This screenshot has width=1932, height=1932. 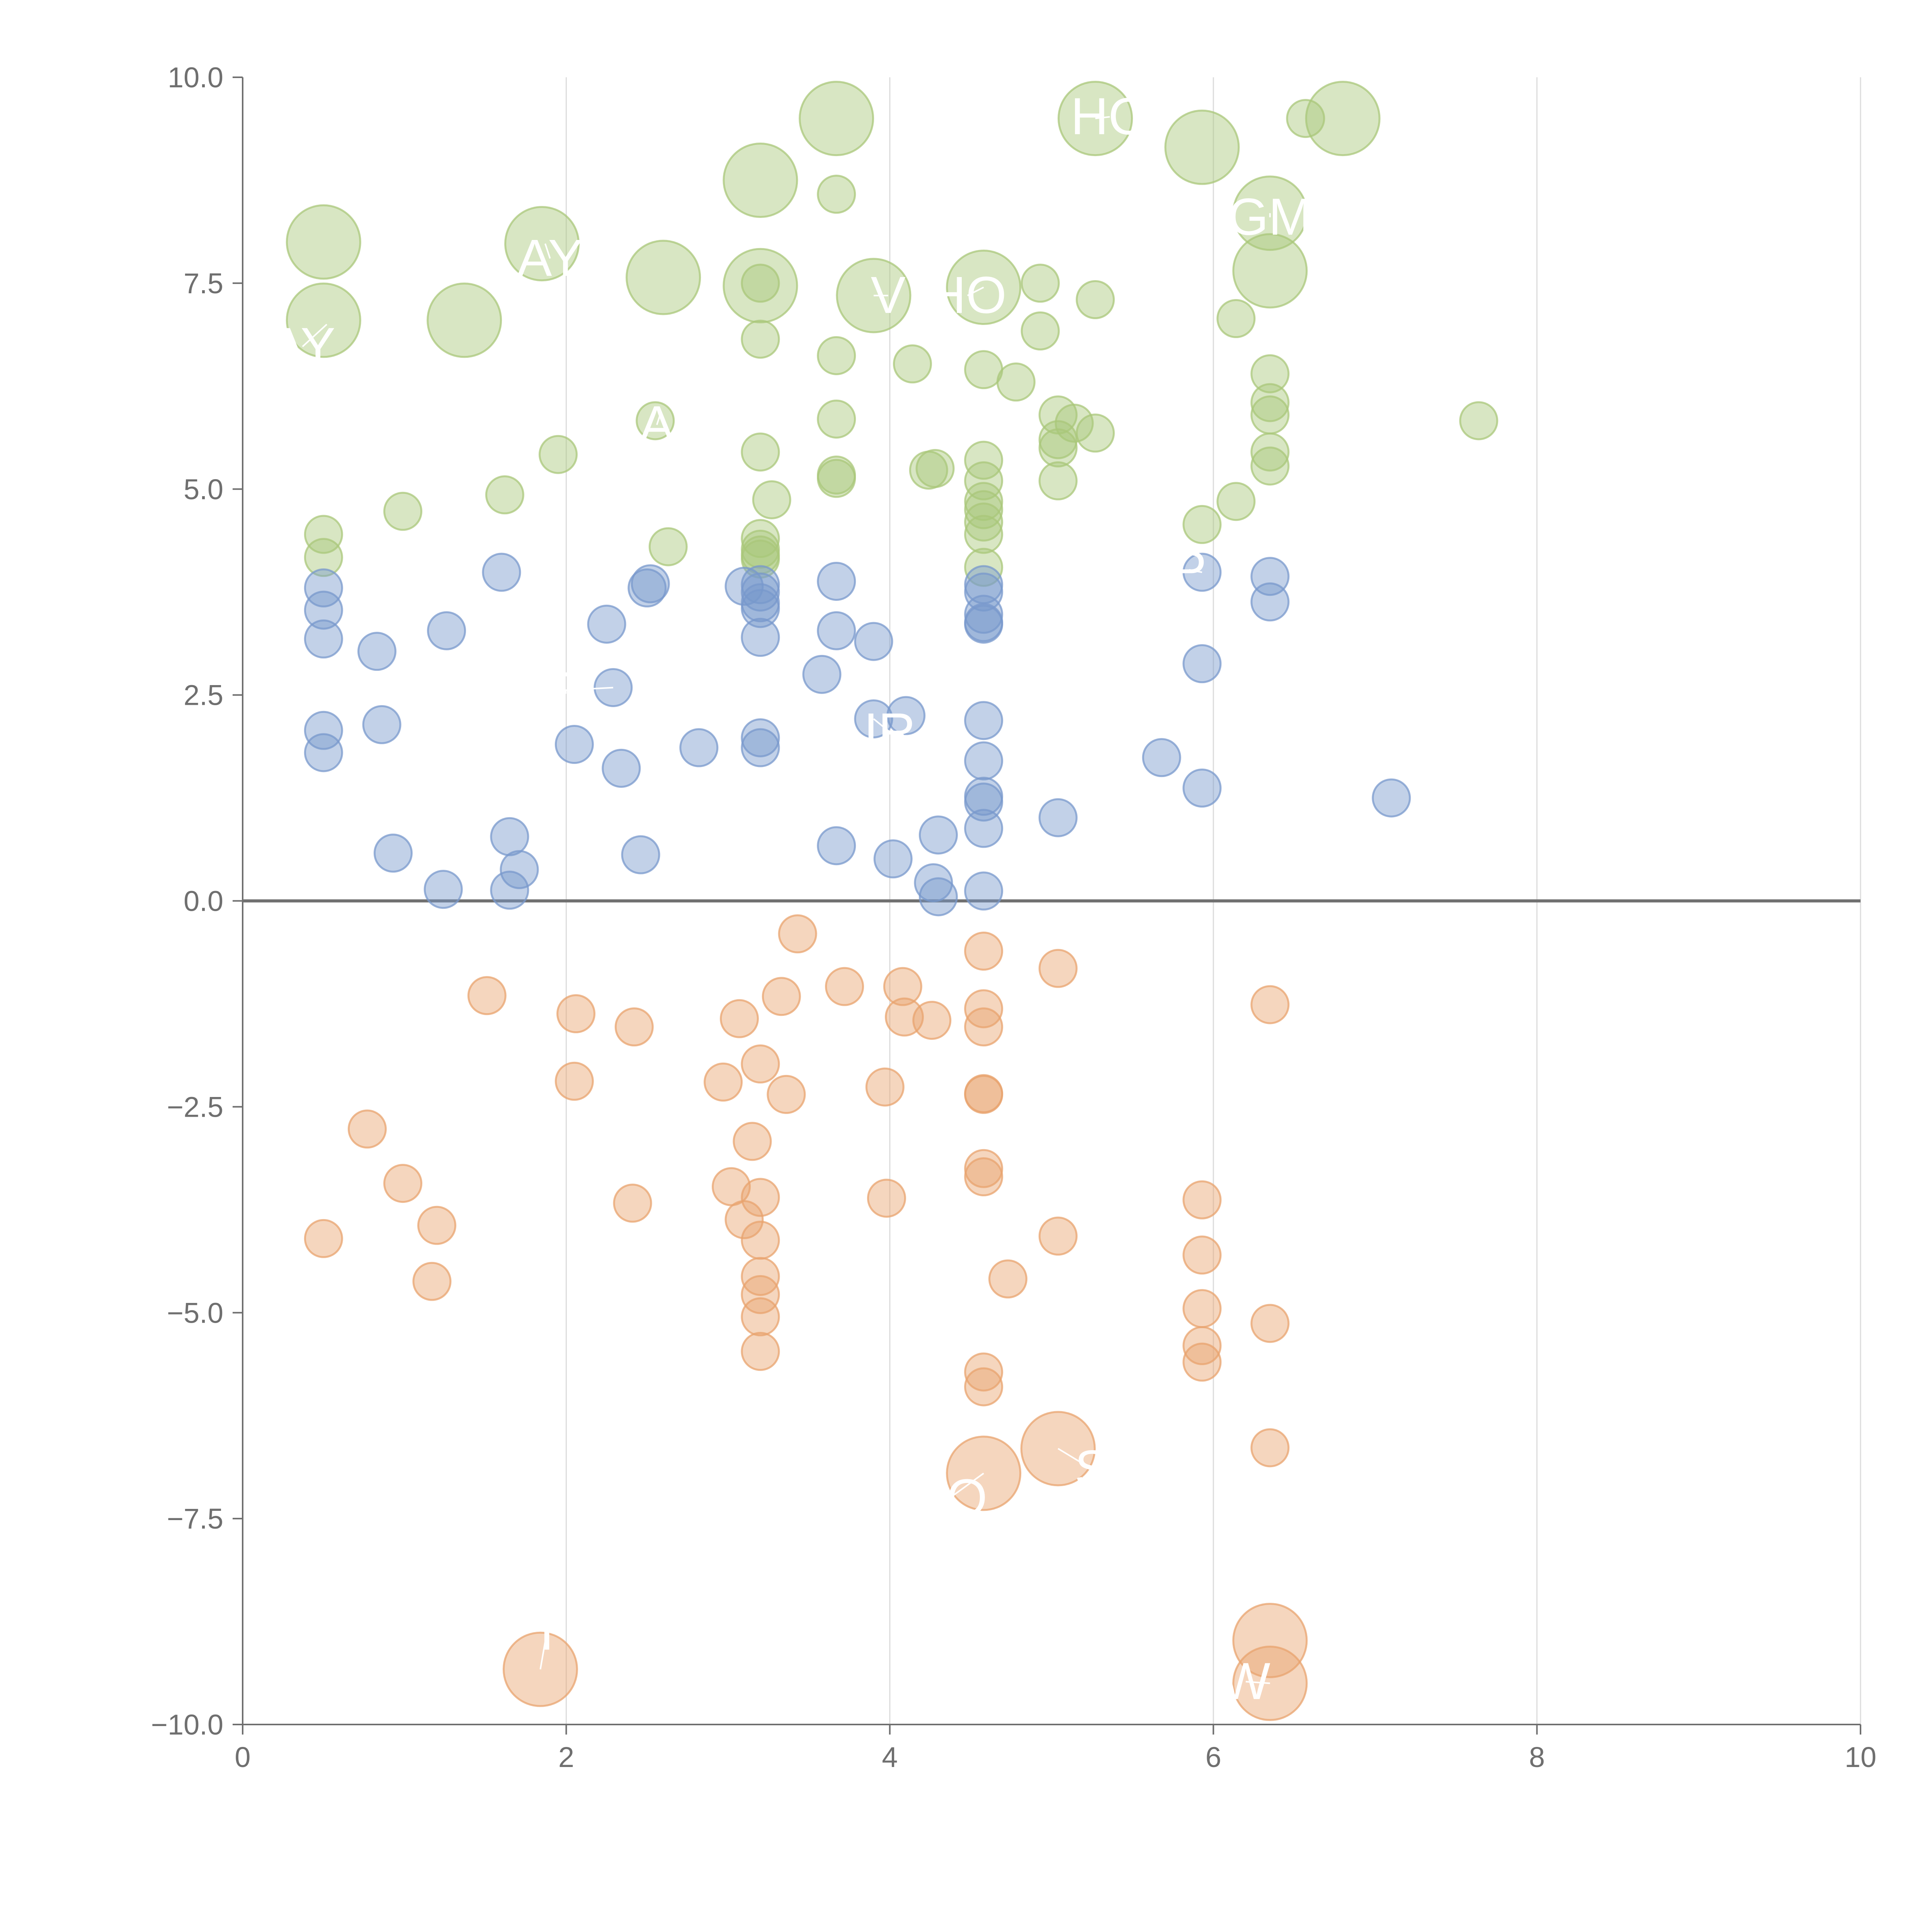 What do you see at coordinates (553, 690) in the screenshot?
I see `blue-bubble-label: F` at bounding box center [553, 690].